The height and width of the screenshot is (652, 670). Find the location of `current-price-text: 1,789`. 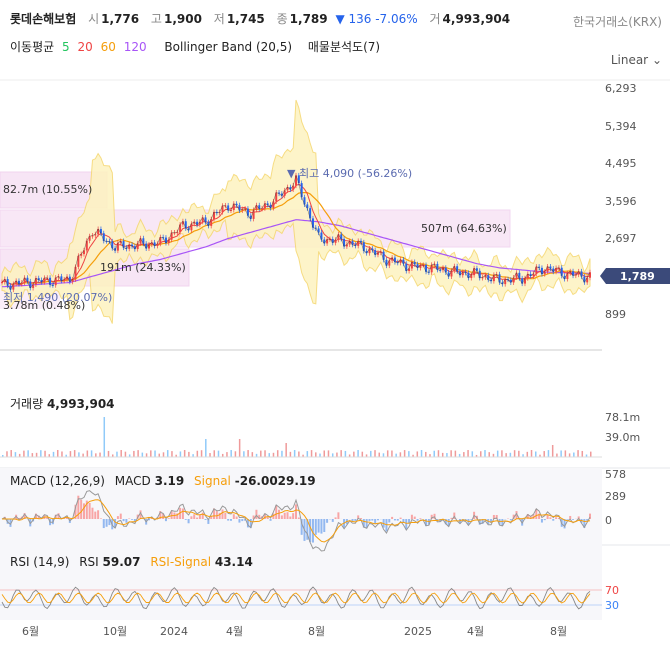

current-price-text: 1,789 is located at coordinates (637, 276).